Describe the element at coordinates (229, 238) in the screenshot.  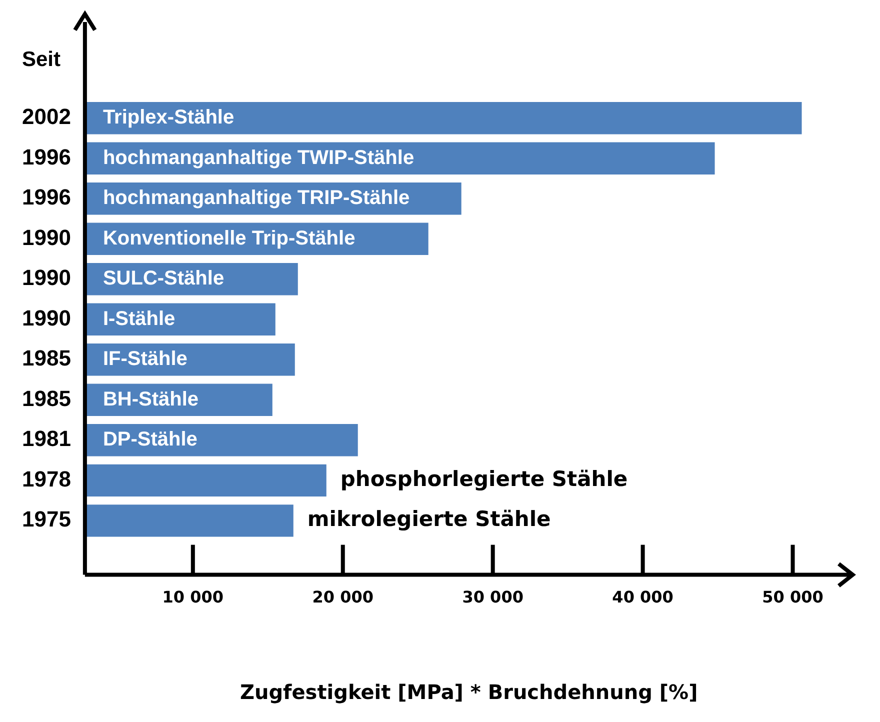
I see `data-label: Konventionelle Trip-Stähle` at that location.